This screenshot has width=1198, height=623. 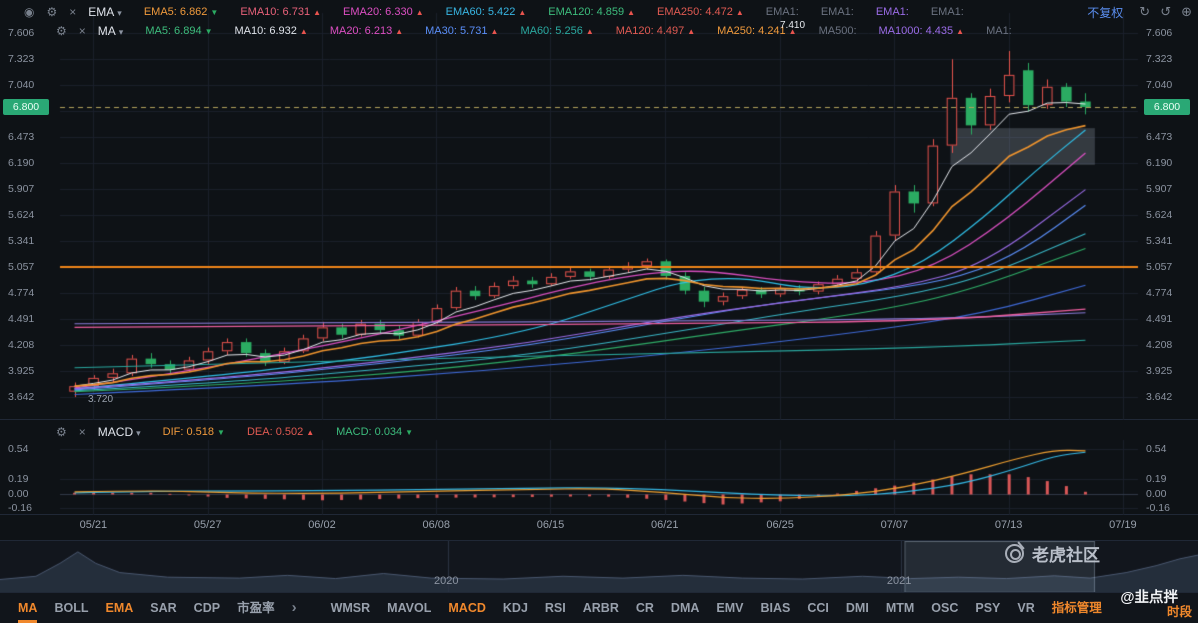 What do you see at coordinates (557, 31) in the screenshot?
I see `indicator-ma60: MA60: 5.256 ▲` at bounding box center [557, 31].